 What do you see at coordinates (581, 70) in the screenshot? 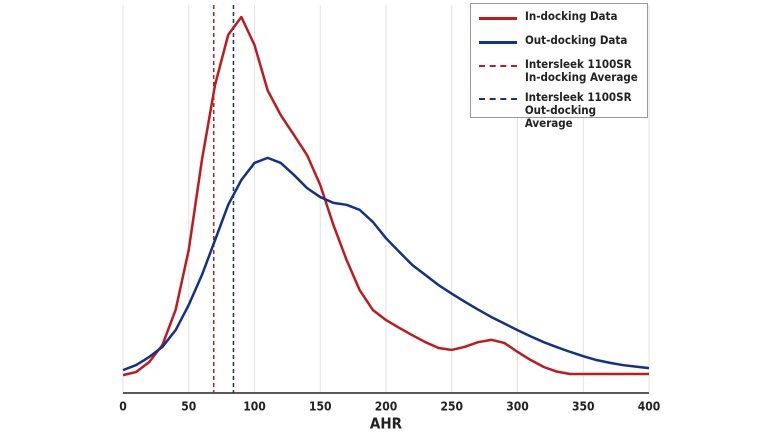
I see `legend-label: Intersleek 1100SR In-docking Average` at bounding box center [581, 70].